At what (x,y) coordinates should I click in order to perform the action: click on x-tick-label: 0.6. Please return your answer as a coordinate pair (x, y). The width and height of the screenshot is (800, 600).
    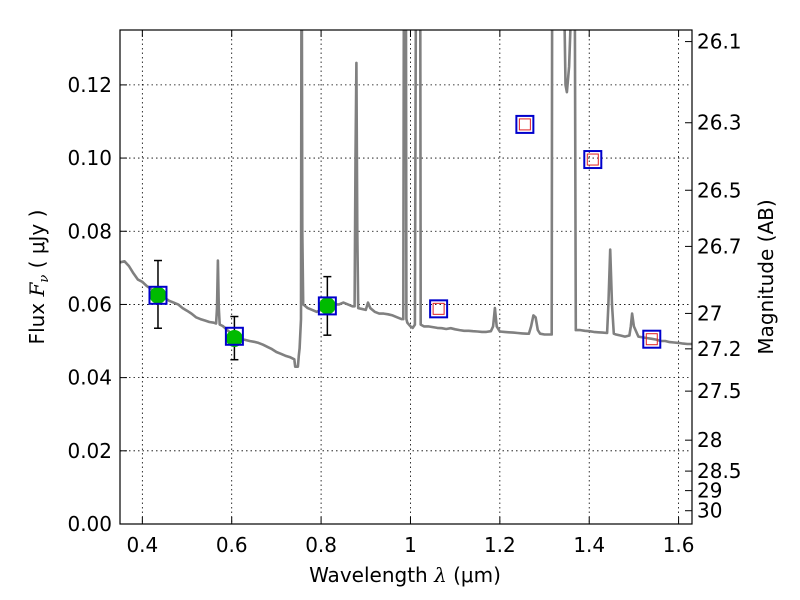
    Looking at the image, I should click on (232, 545).